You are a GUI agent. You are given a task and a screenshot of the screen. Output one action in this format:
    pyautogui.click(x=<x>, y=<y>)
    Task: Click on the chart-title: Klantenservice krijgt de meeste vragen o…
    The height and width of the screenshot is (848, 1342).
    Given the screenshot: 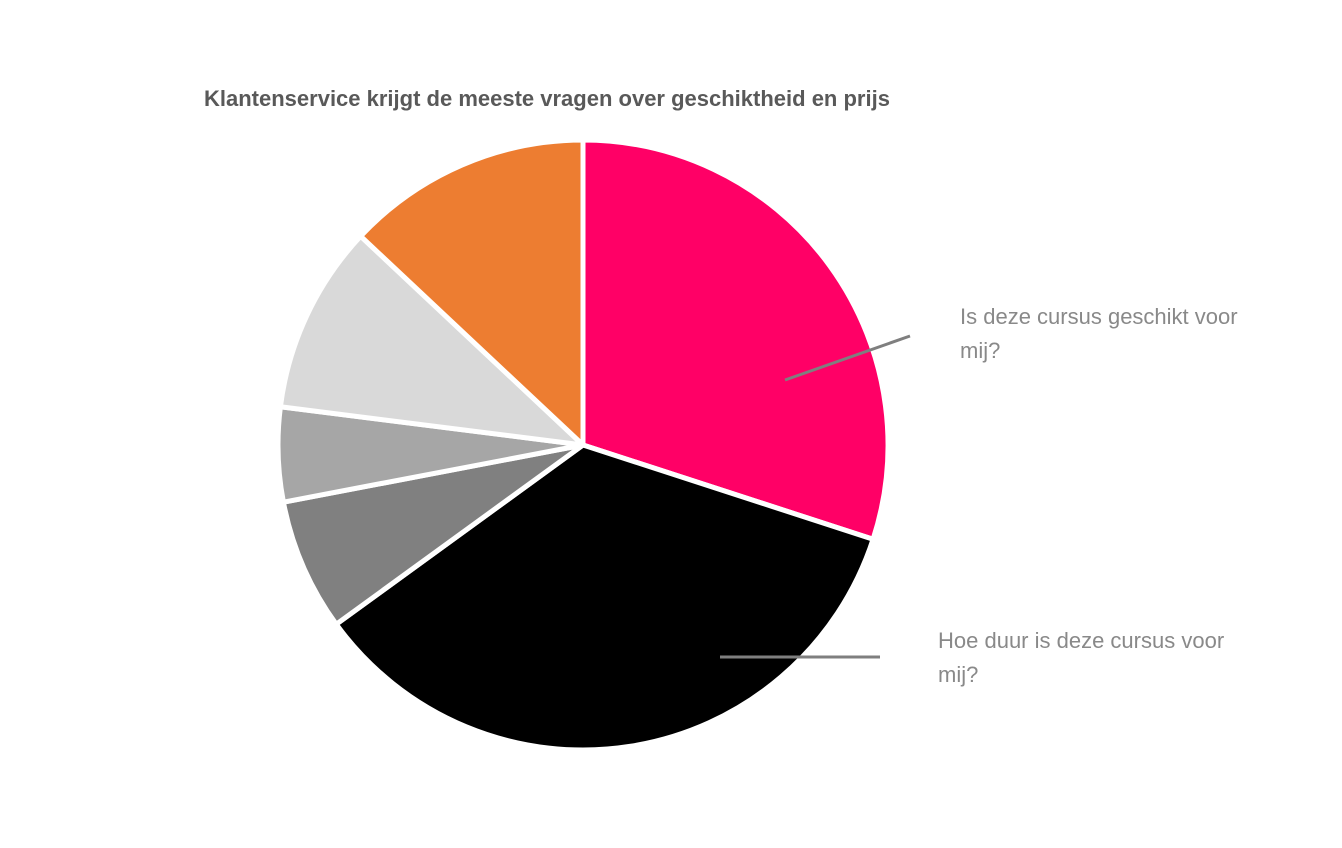 What is the action you would take?
    pyautogui.click(x=547, y=98)
    